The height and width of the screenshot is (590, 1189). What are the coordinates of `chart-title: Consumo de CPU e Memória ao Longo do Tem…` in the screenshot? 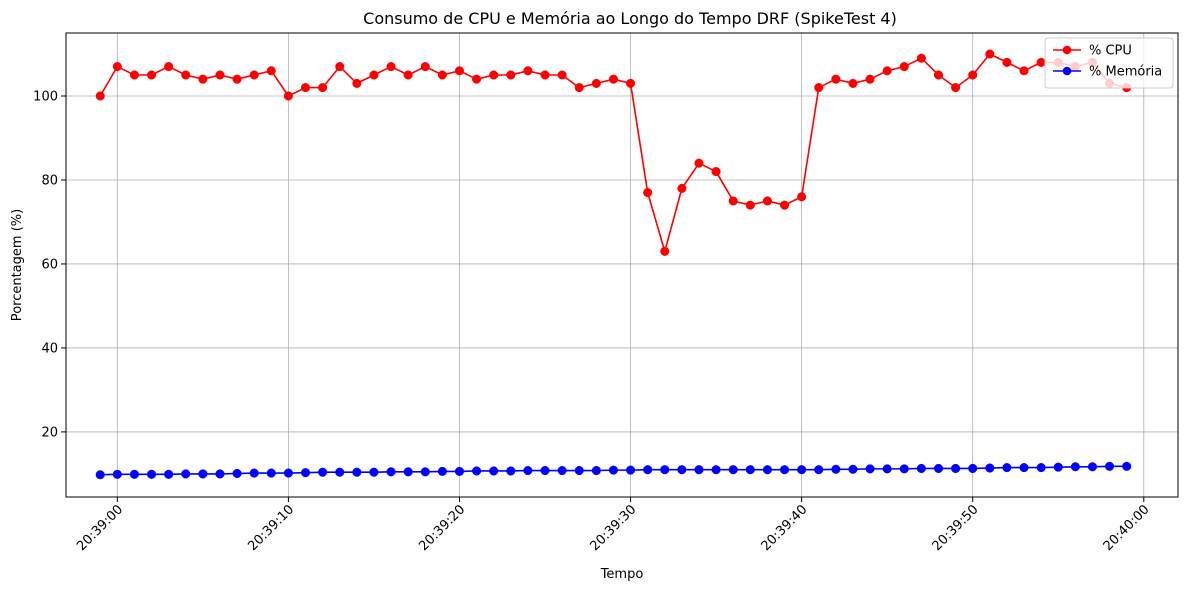 It's located at (630, 18).